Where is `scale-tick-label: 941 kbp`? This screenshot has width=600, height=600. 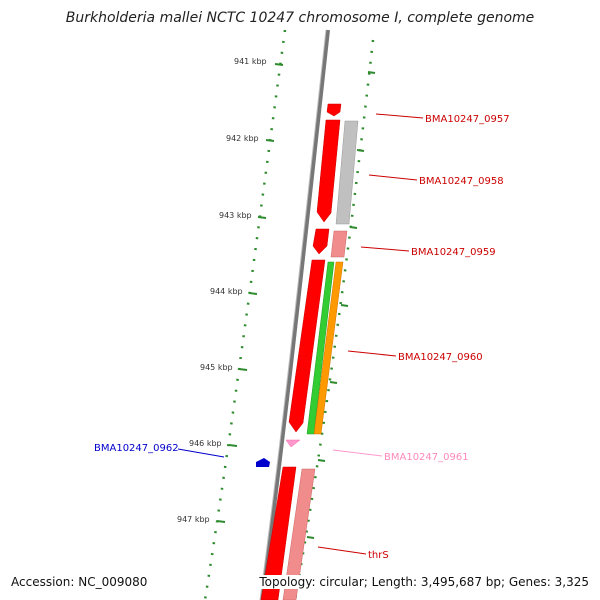
scale-tick-label: 941 kbp is located at coordinates (250, 61).